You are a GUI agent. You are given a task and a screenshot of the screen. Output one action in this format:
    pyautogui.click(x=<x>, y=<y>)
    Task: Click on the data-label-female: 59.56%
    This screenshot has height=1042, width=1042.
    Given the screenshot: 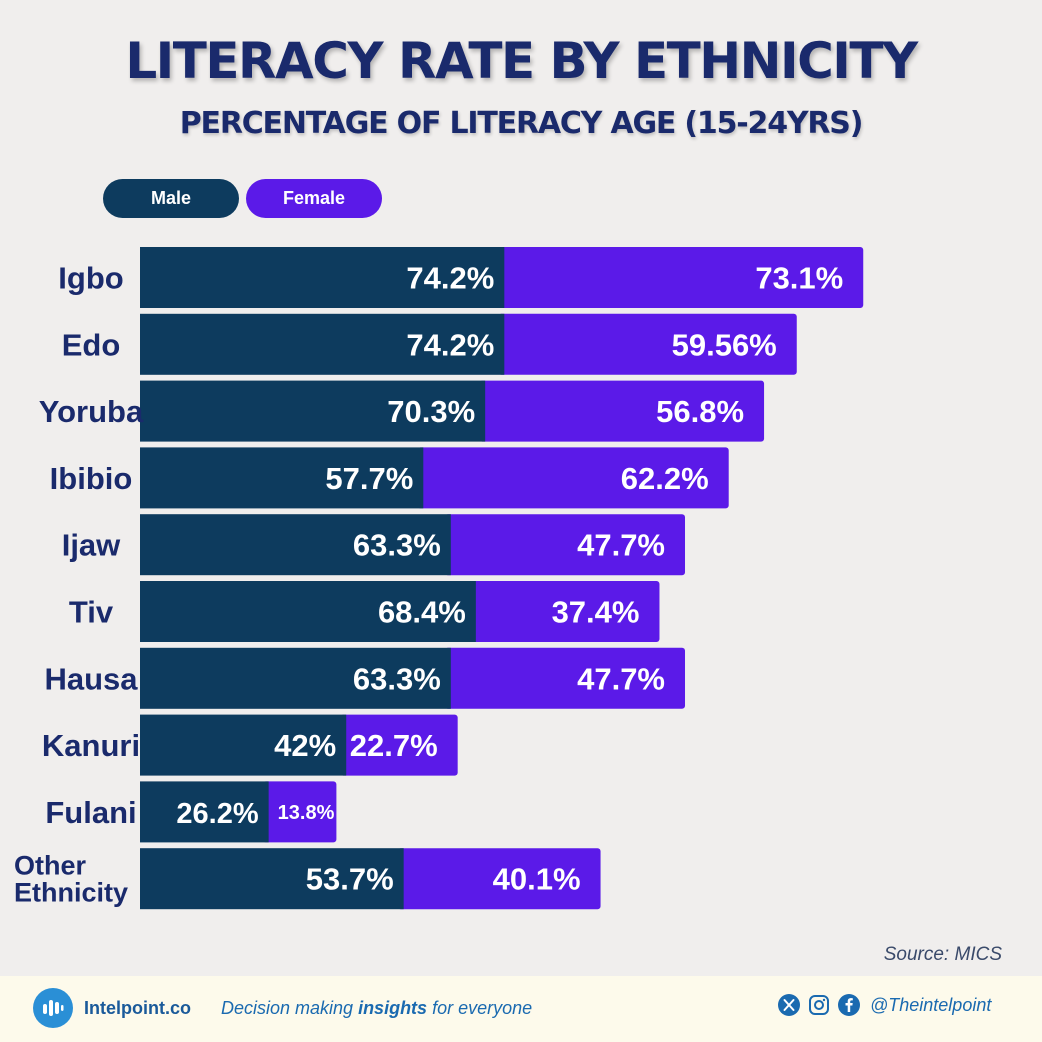 What is the action you would take?
    pyautogui.click(x=724, y=344)
    